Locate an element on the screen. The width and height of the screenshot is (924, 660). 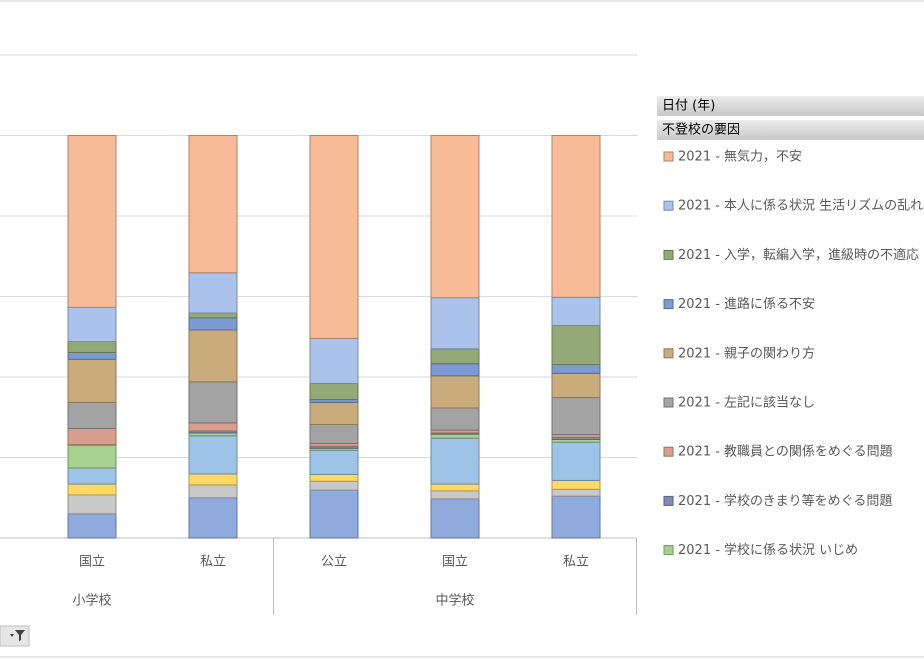
legend-subtitle: 不登校の要因 is located at coordinates (701, 130).